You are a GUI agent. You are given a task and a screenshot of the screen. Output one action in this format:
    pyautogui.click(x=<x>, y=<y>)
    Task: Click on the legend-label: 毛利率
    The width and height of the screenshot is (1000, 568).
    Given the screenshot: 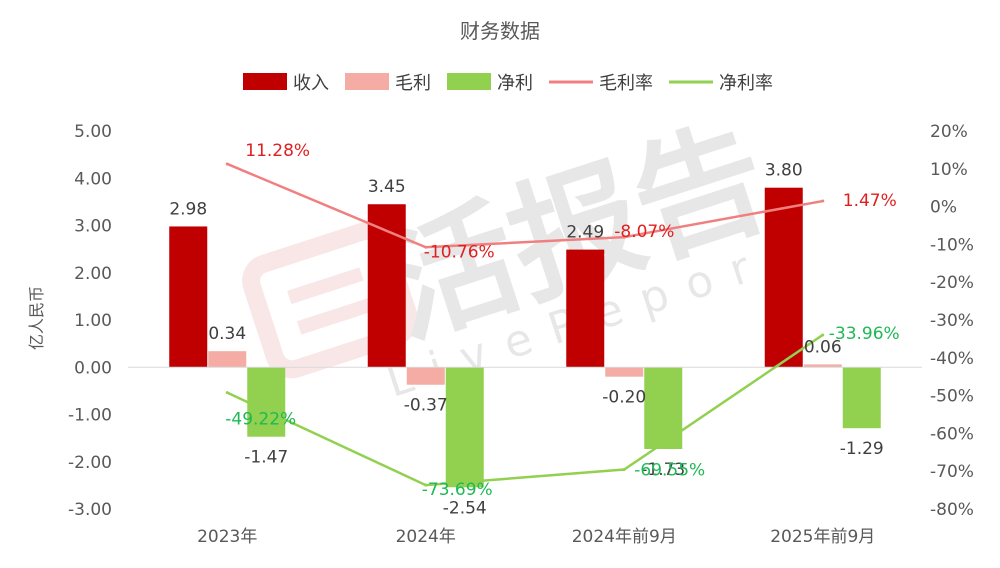 What is the action you would take?
    pyautogui.click(x=626, y=83)
    